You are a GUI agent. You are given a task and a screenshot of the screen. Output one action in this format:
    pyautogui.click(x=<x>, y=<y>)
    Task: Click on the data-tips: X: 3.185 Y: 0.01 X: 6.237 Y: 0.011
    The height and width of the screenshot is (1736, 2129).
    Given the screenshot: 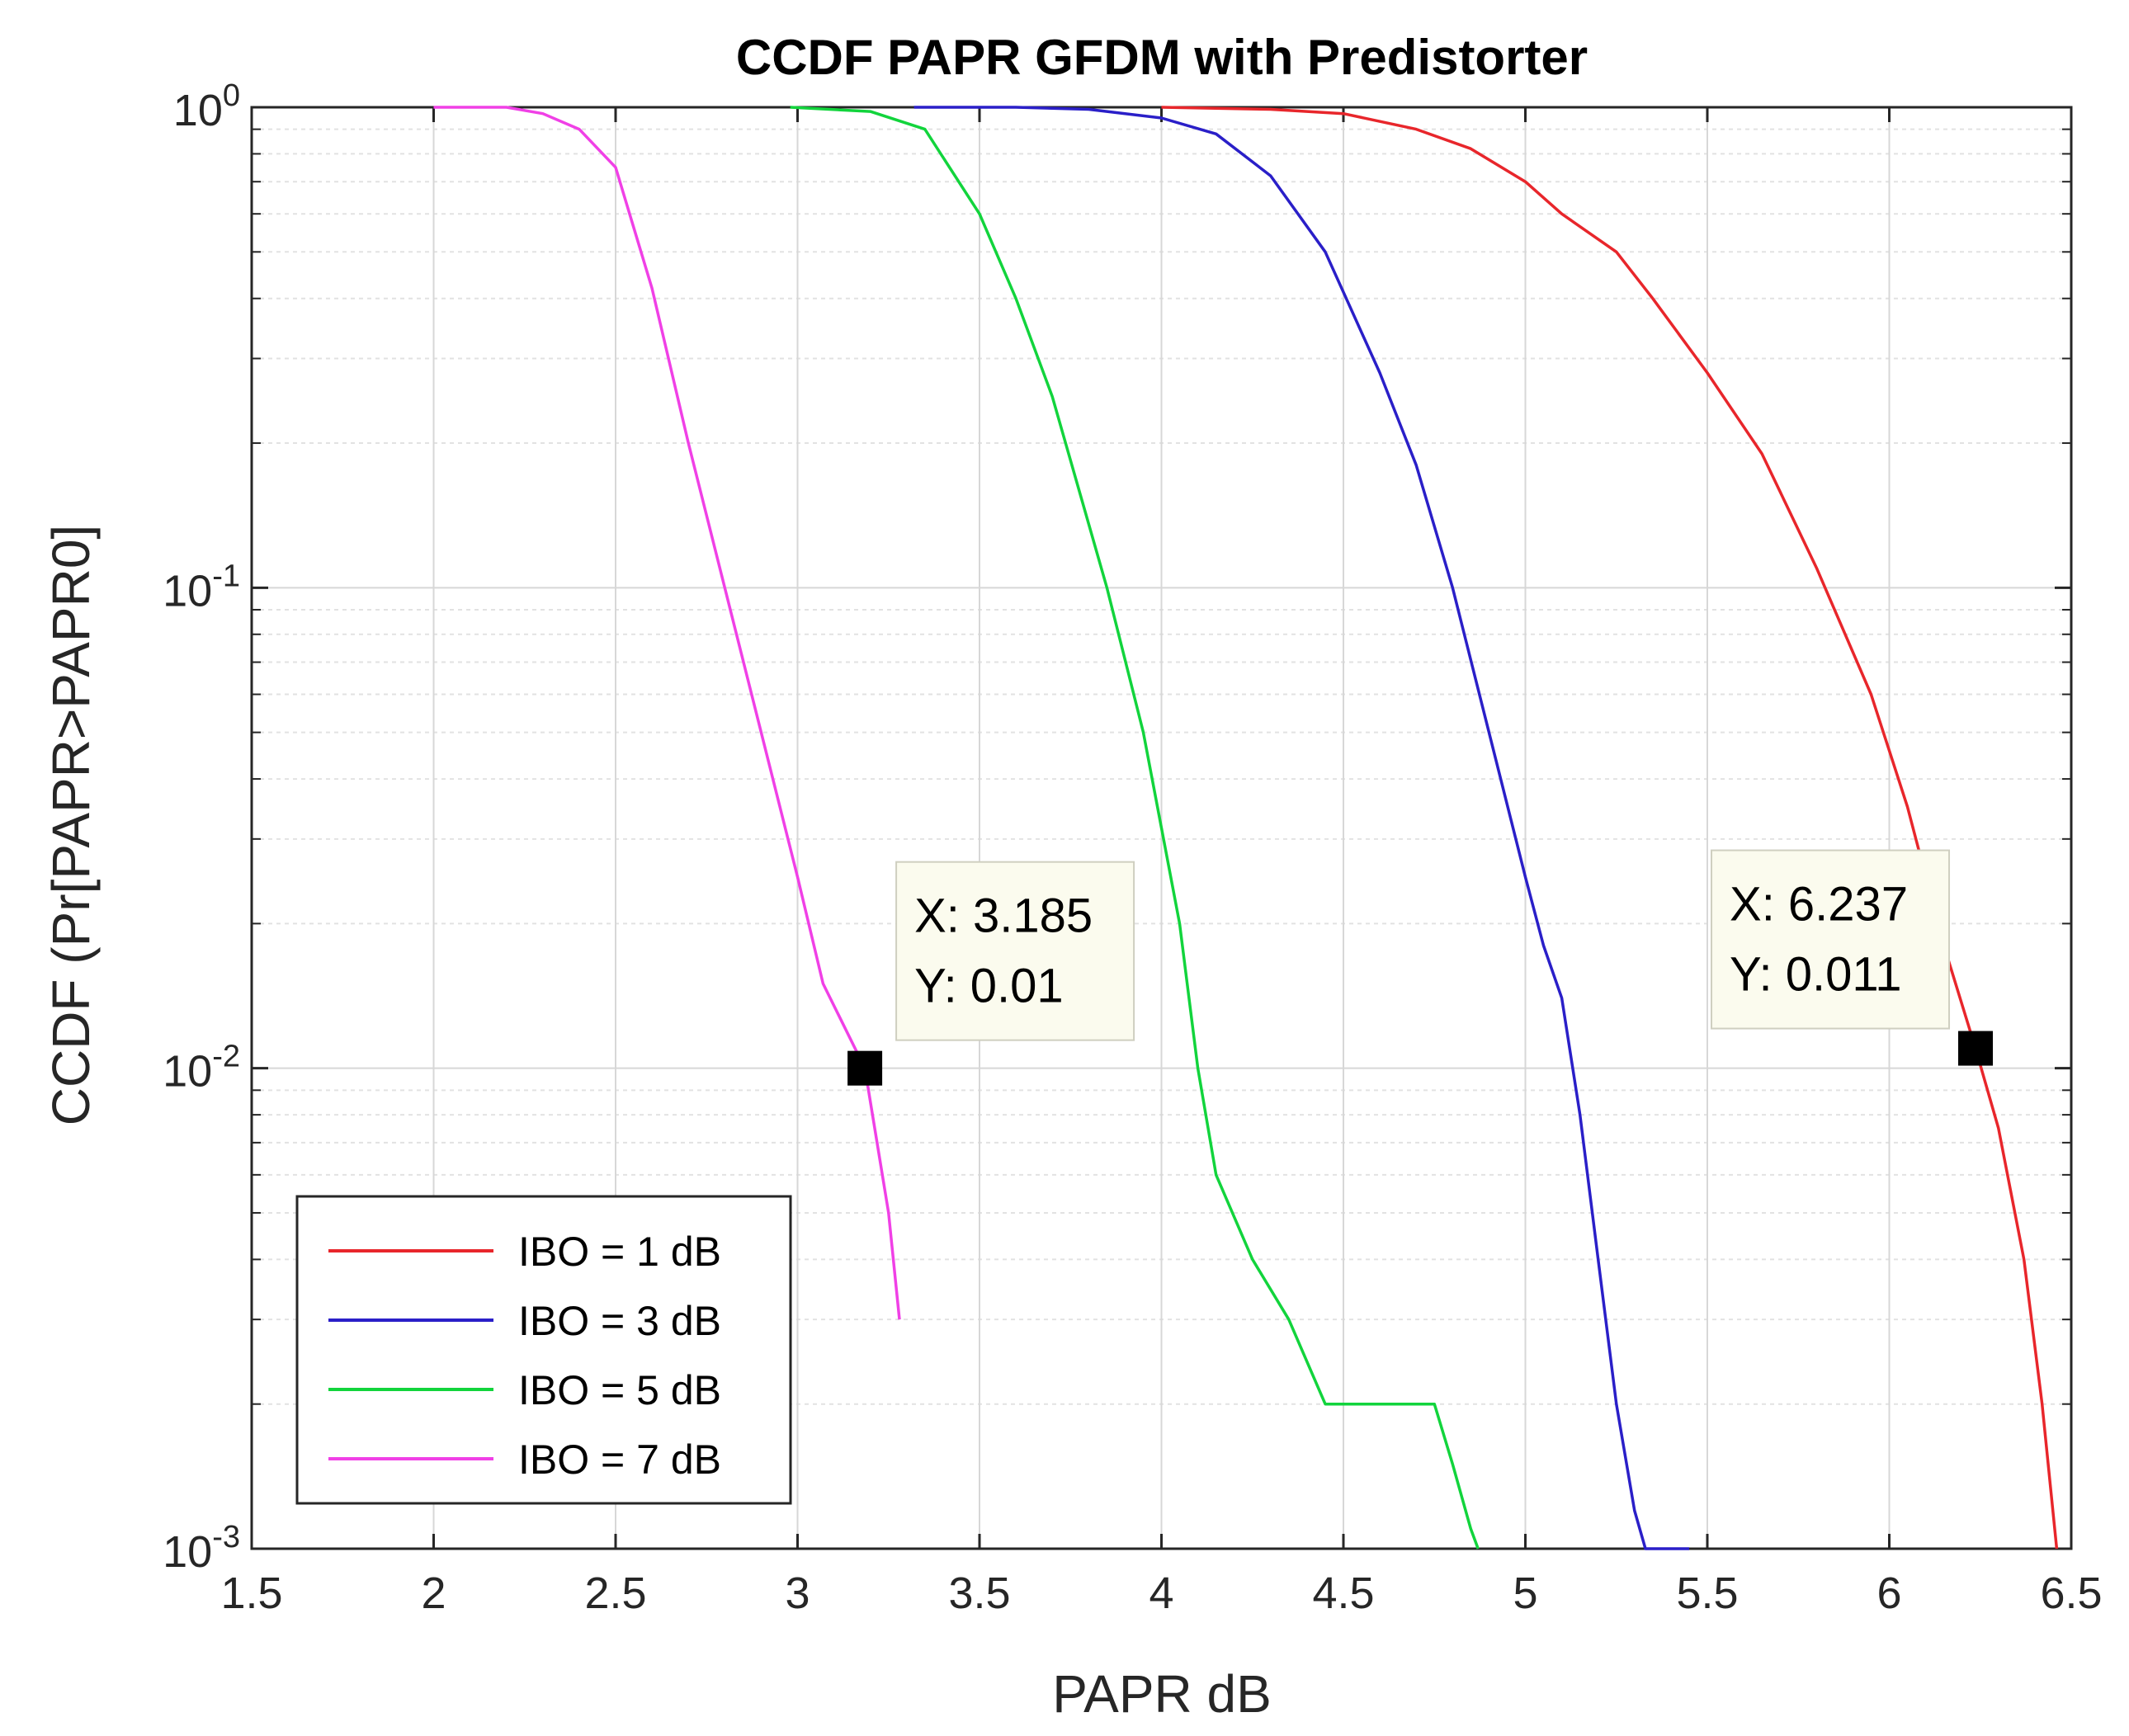 What is the action you would take?
    pyautogui.click(x=1420, y=967)
    